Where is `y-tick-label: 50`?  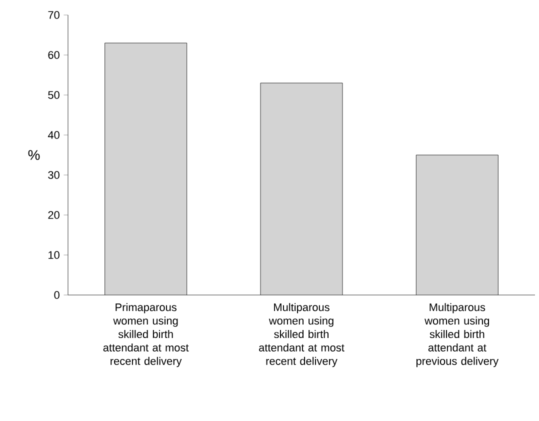 y-tick-label: 50 is located at coordinates (54, 95).